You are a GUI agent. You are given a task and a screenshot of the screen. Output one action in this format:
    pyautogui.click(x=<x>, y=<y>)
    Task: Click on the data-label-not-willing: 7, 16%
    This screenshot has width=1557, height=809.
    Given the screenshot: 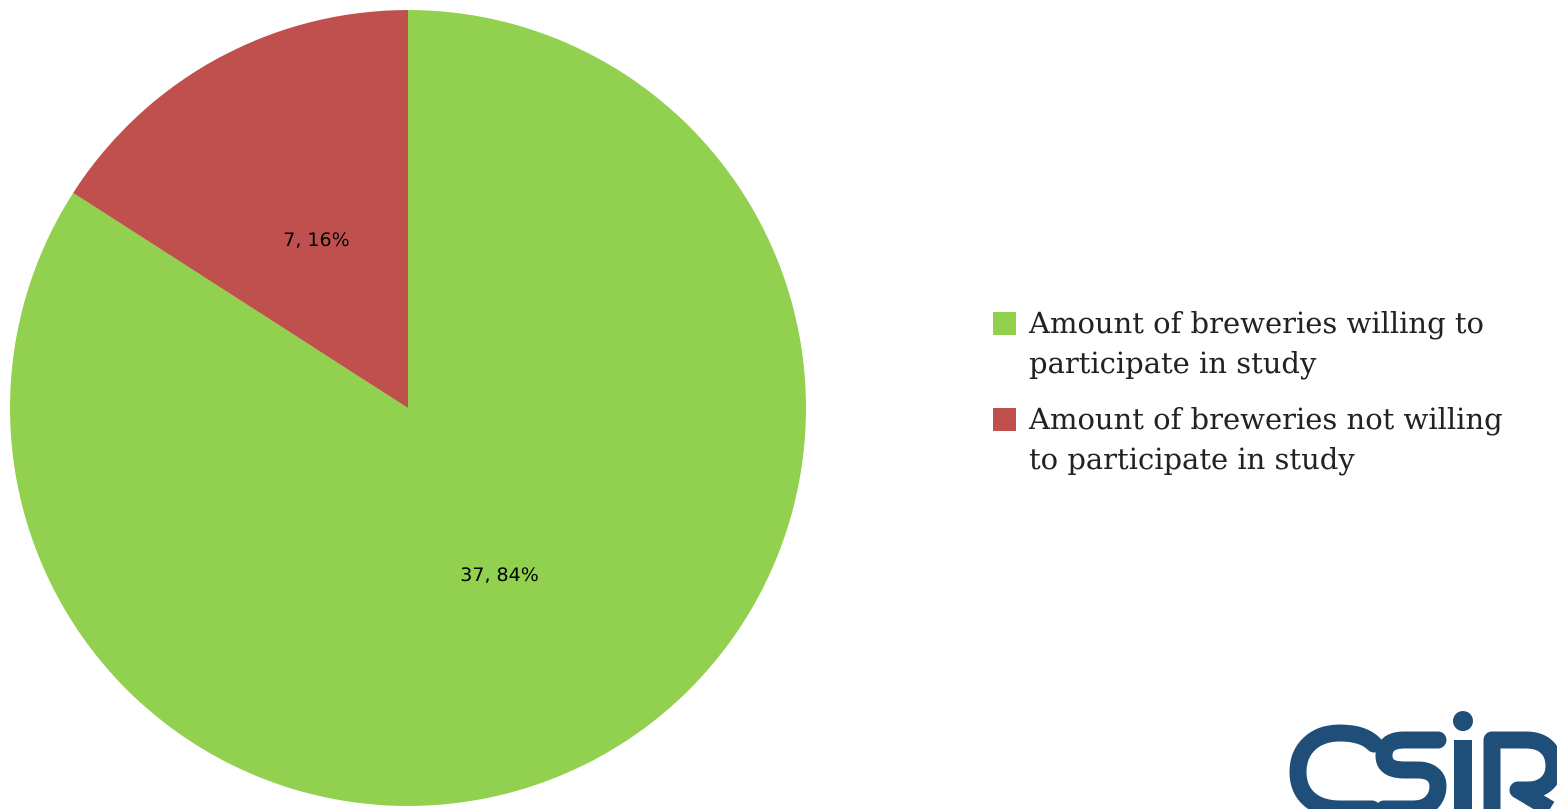 What is the action you would take?
    pyautogui.click(x=316, y=240)
    